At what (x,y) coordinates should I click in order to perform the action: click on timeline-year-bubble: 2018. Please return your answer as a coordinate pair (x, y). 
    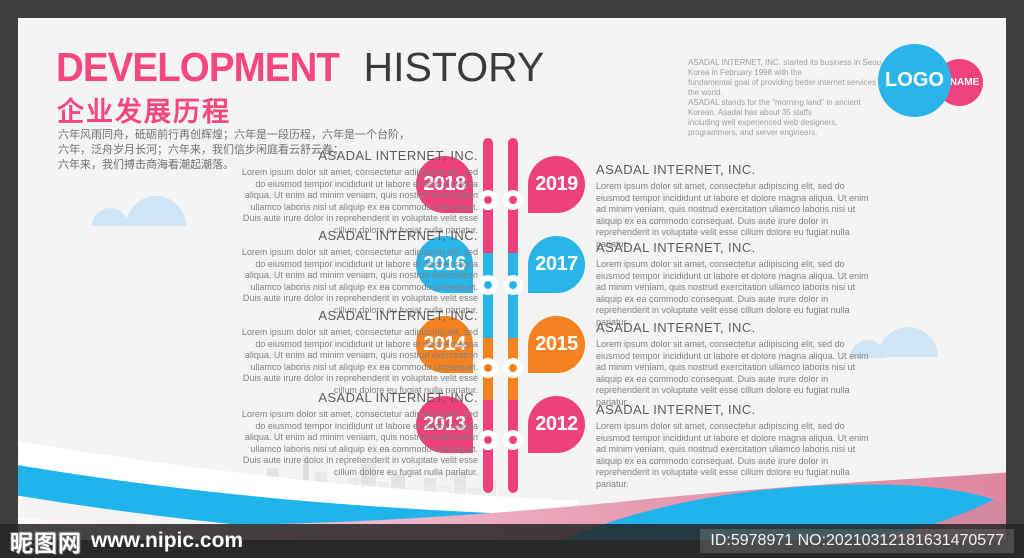
    Looking at the image, I should click on (444, 184).